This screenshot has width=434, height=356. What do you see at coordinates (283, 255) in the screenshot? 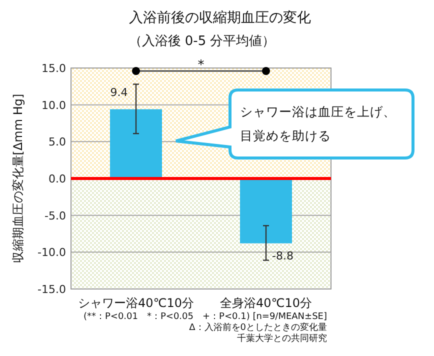
I see `data-label: -8.8` at bounding box center [283, 255].